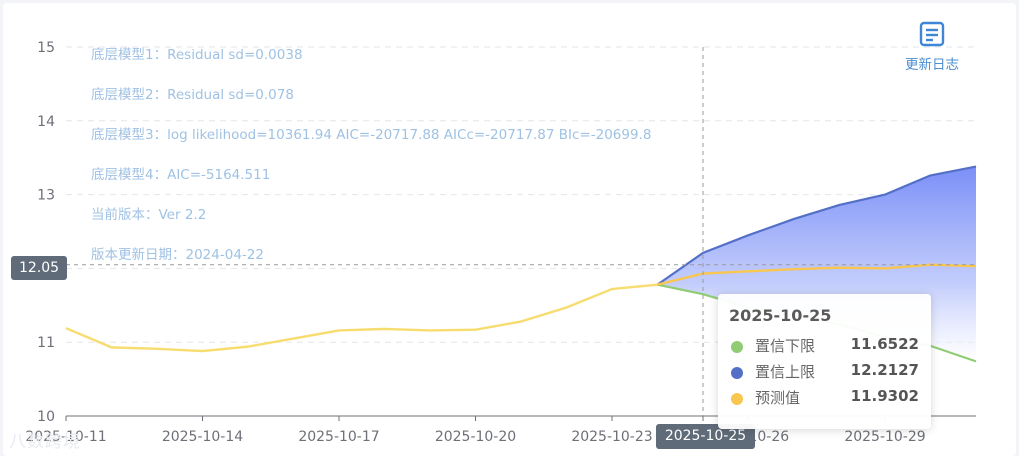 The width and height of the screenshot is (1019, 456). What do you see at coordinates (824, 348) in the screenshot?
I see `tooltip-row-lower: 置信下限 11.6522` at bounding box center [824, 348].